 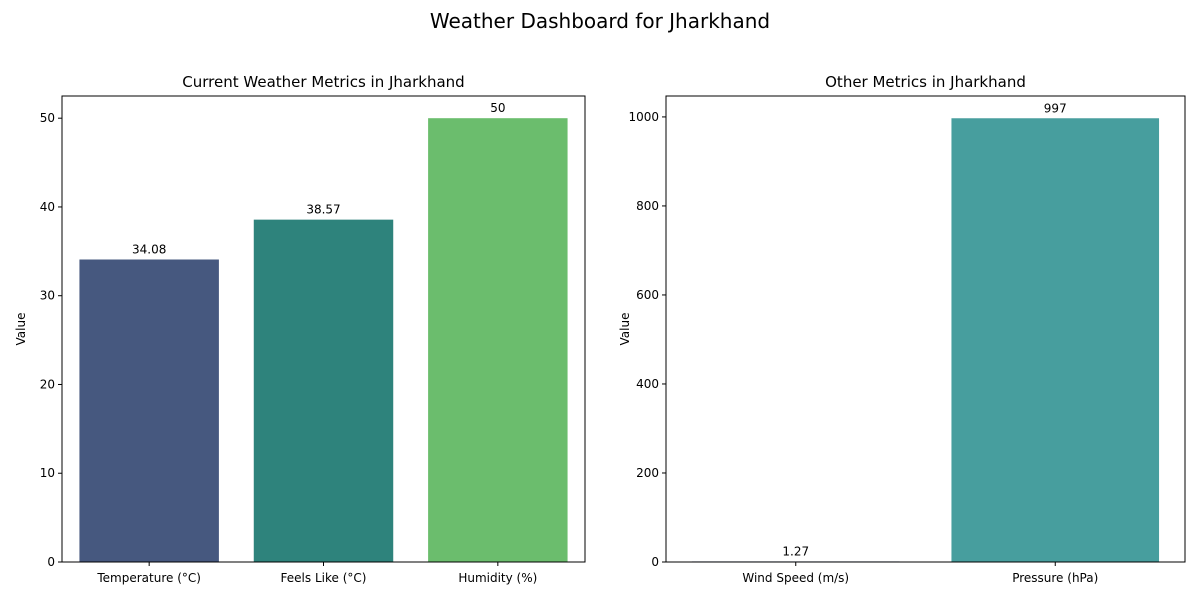 I want to click on y-tick-label: 50, so click(x=47, y=118).